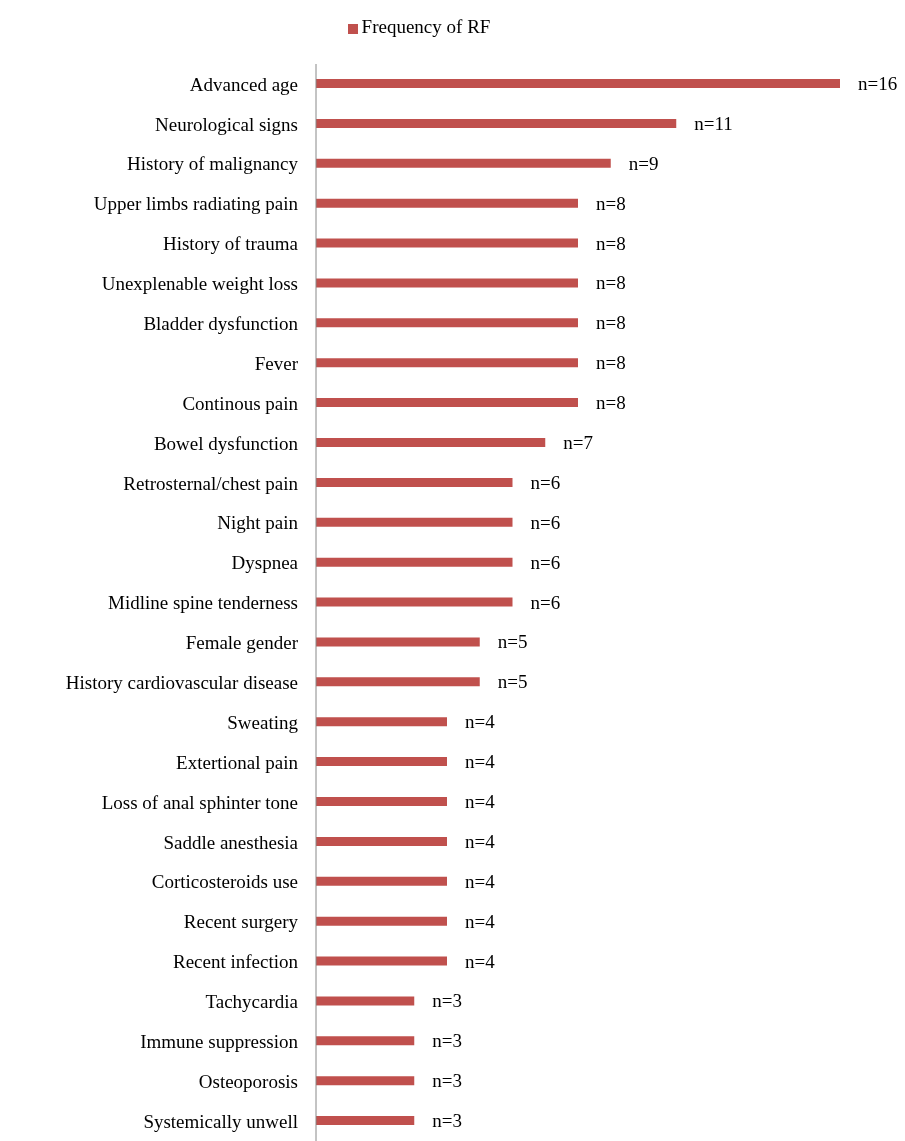 This screenshot has height=1141, width=905. Describe the element at coordinates (213, 164) in the screenshot. I see `y-tick-label: History of malignancy` at that location.